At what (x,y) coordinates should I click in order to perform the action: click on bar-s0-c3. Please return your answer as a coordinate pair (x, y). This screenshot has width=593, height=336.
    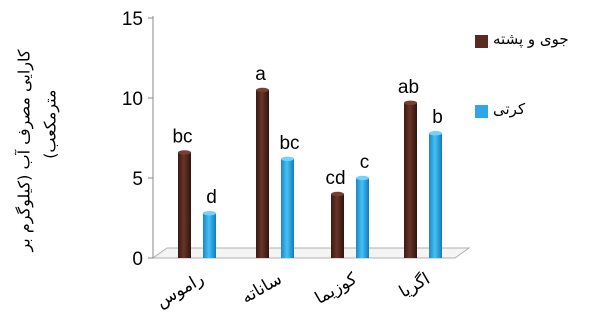
    Looking at the image, I should click on (410, 180).